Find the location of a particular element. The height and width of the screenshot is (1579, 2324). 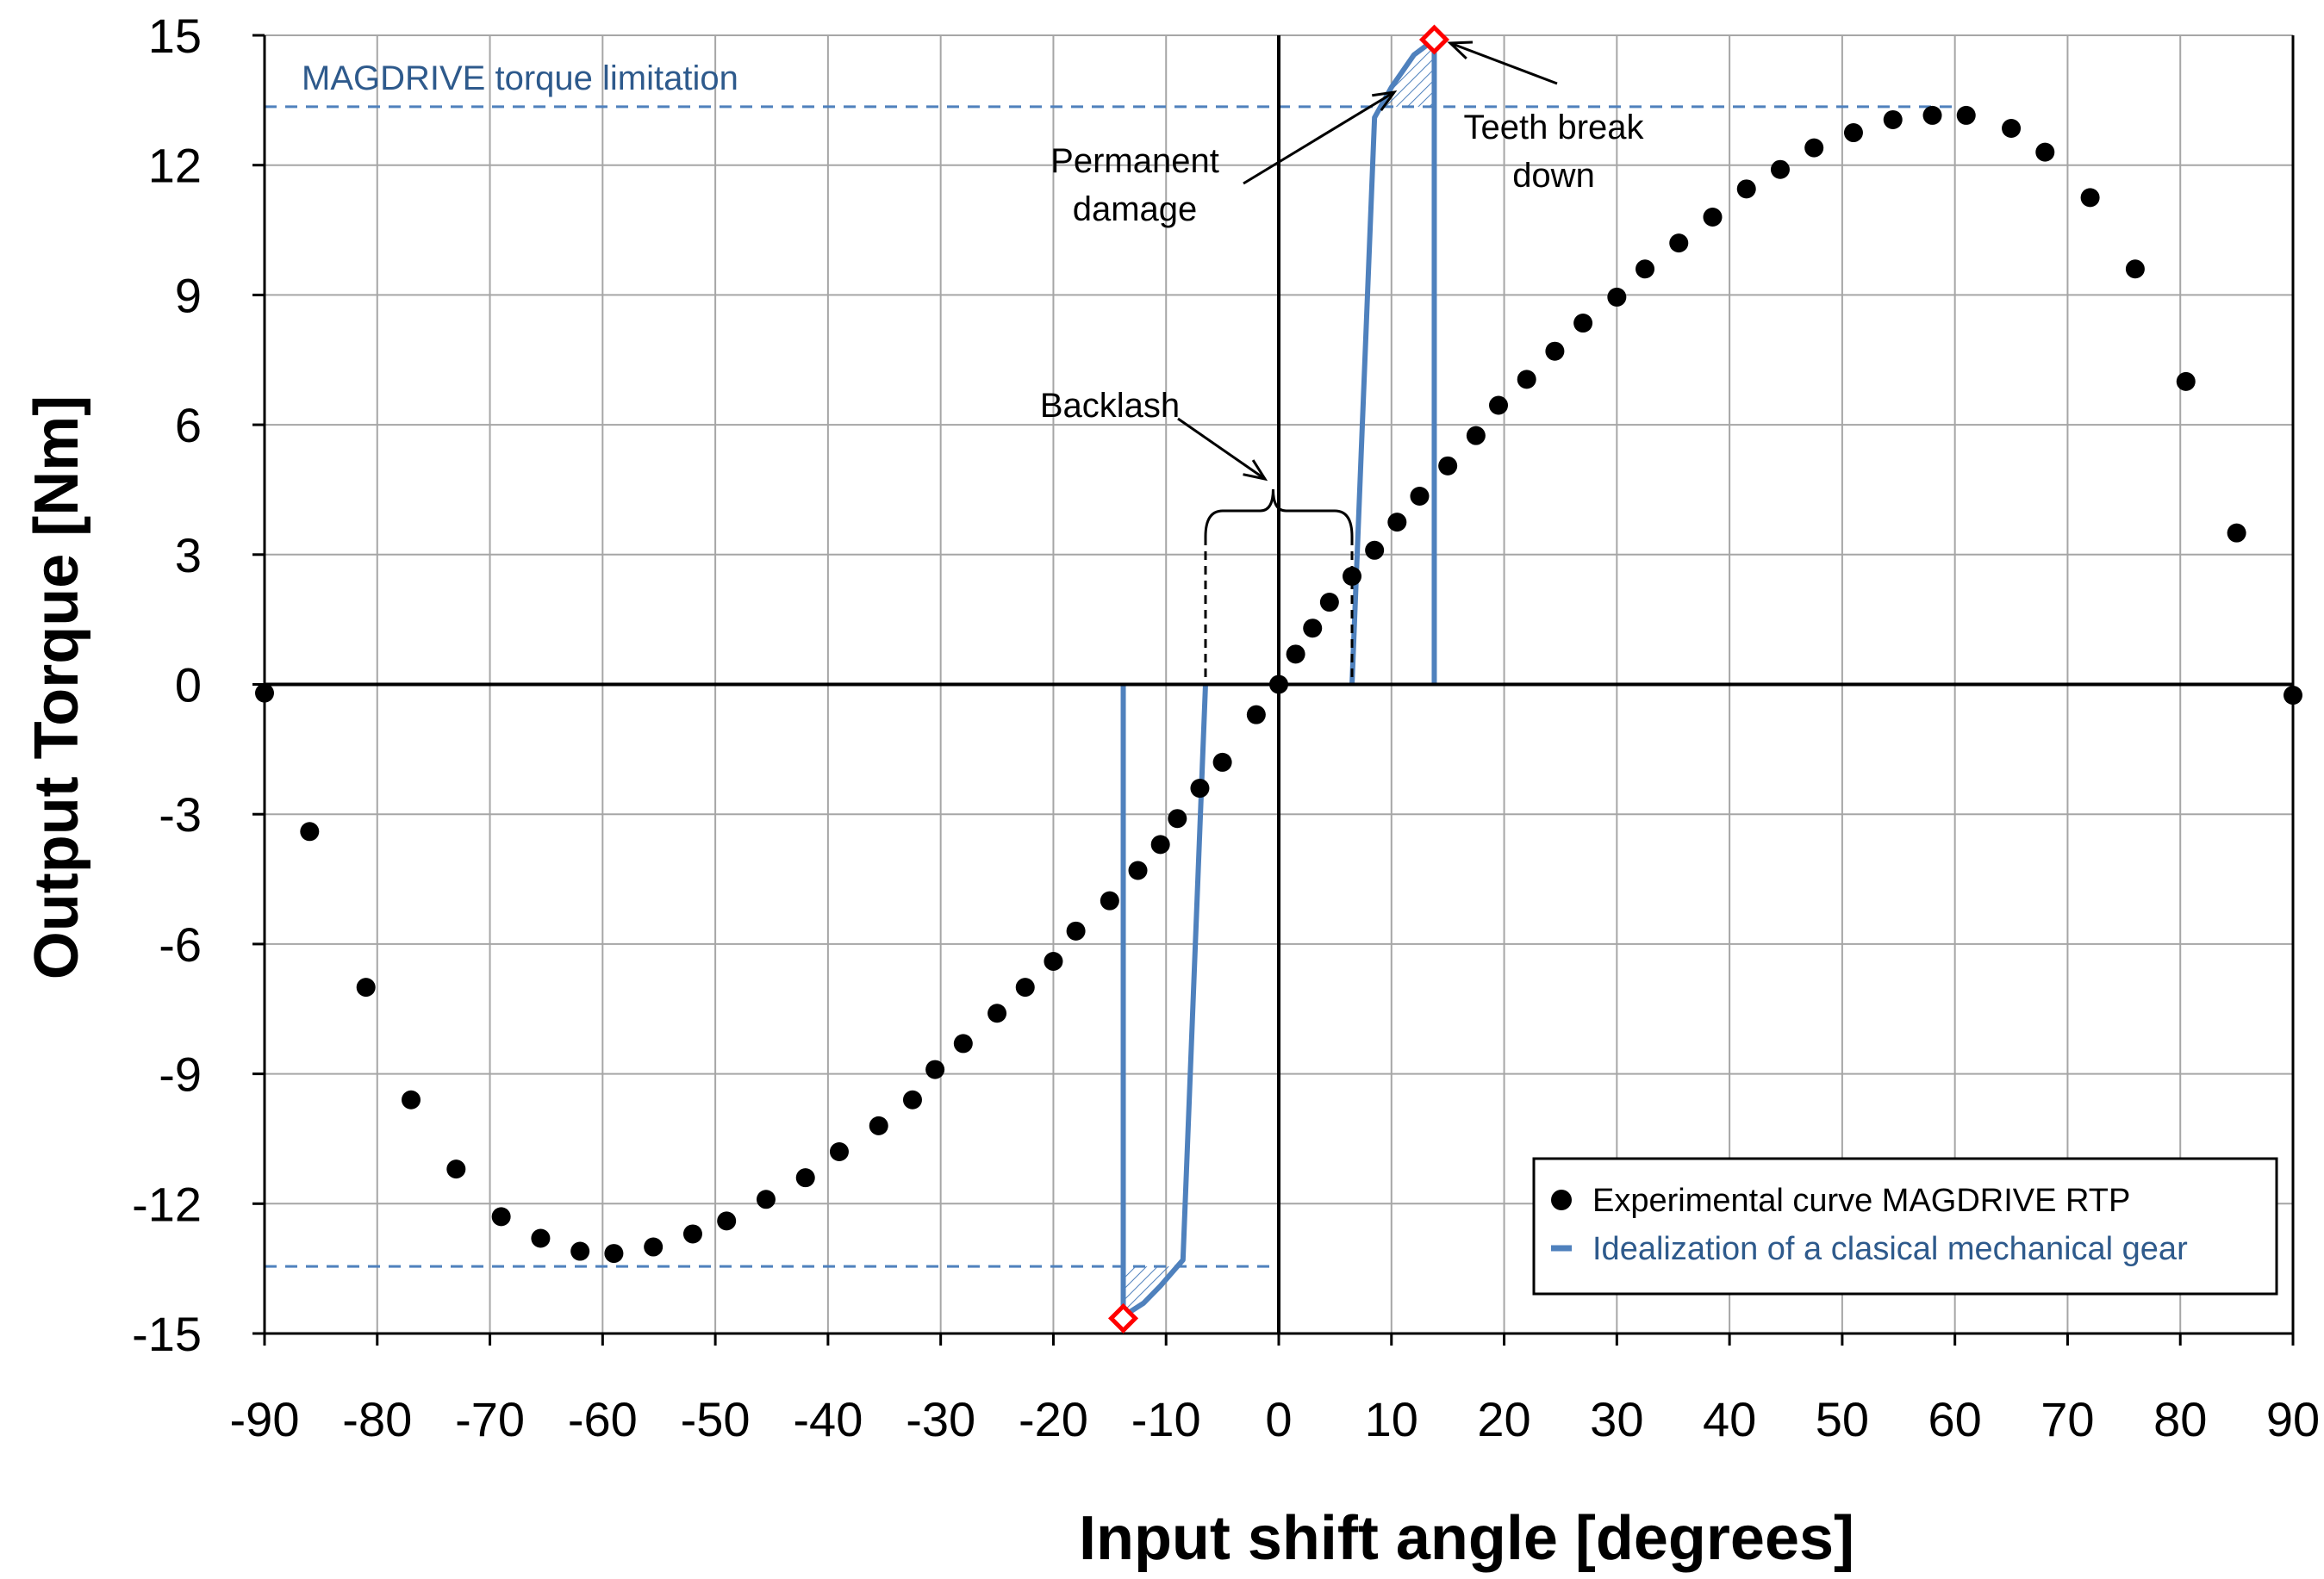

legend-label-experimental: Experimental curve MAGDRIVE RTP is located at coordinates (1861, 1201).